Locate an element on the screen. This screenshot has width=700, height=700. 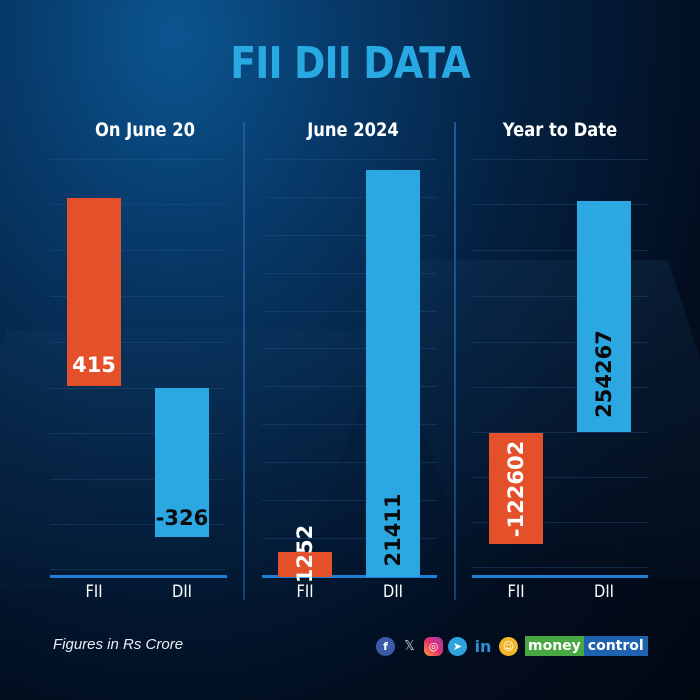
instagram-icon: ◎ is located at coordinates (433, 646).